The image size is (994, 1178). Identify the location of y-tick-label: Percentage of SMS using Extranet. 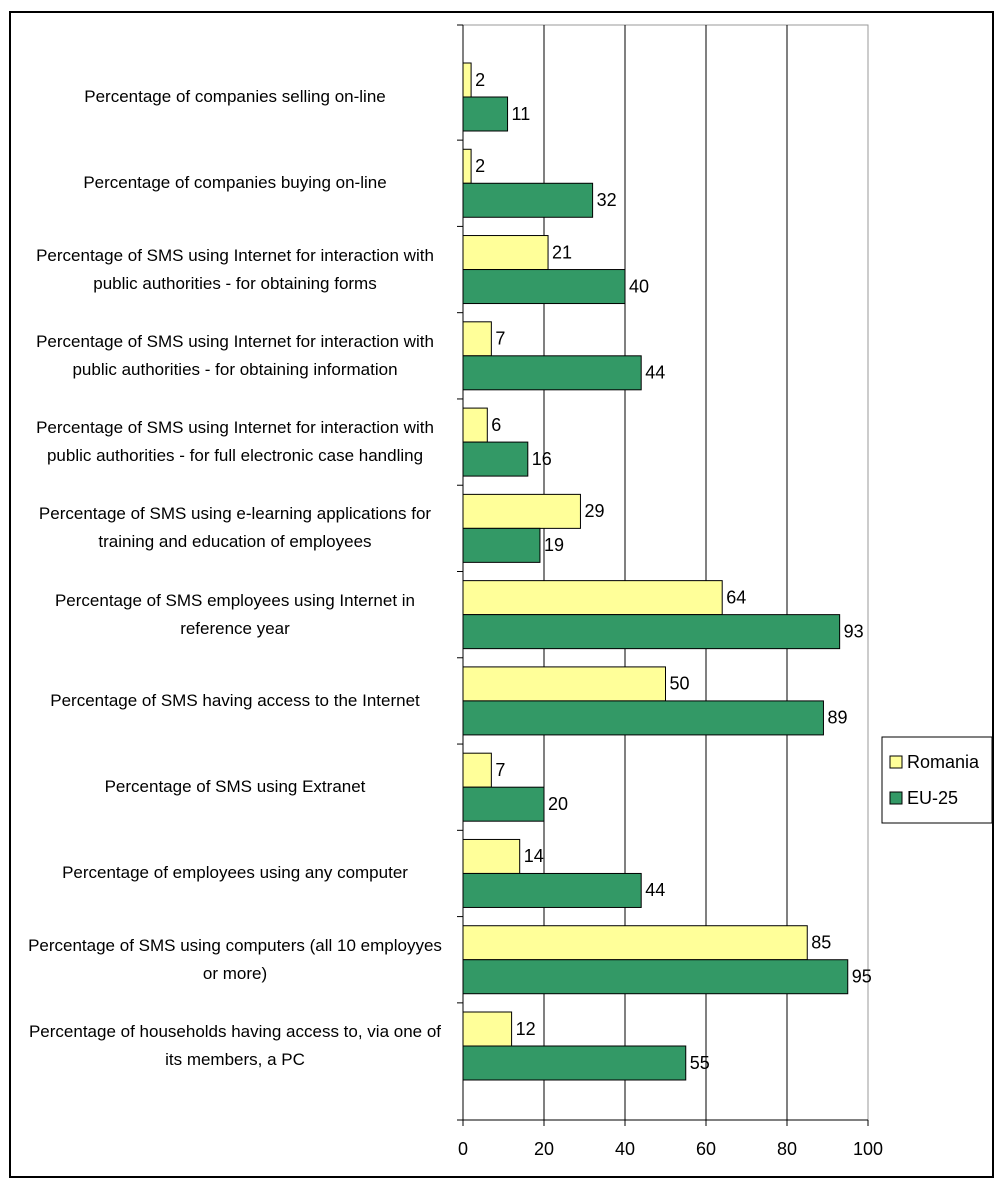
(235, 787).